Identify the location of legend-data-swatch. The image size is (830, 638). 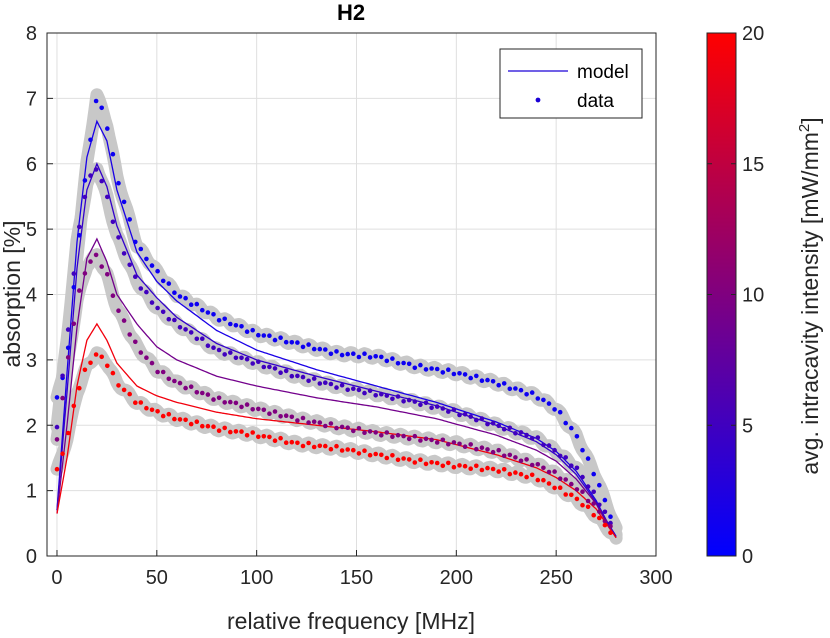
(538, 100).